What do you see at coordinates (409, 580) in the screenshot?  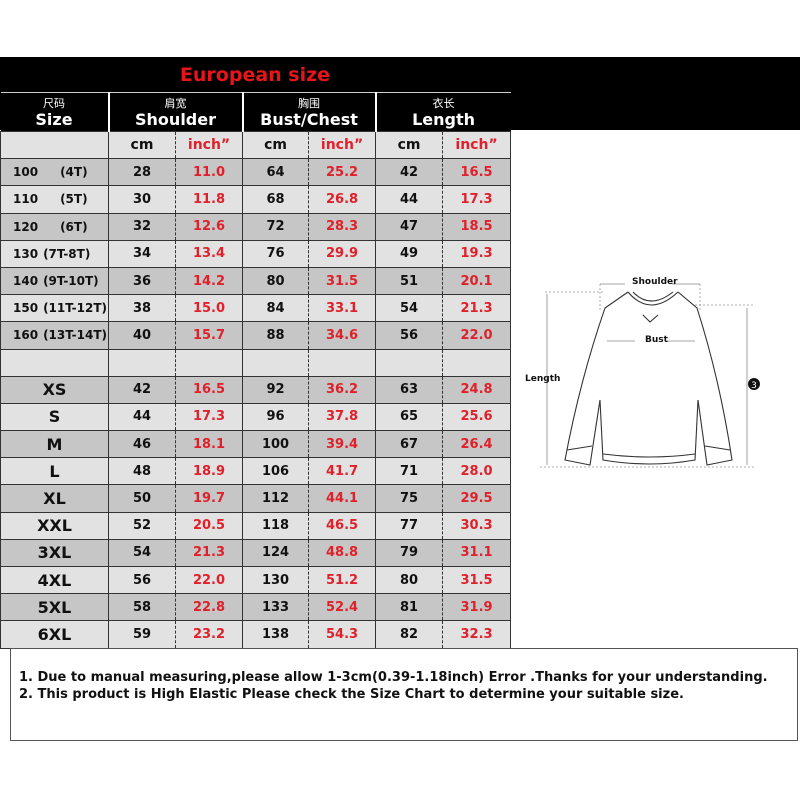 I see `length-cm-cell: 80` at bounding box center [409, 580].